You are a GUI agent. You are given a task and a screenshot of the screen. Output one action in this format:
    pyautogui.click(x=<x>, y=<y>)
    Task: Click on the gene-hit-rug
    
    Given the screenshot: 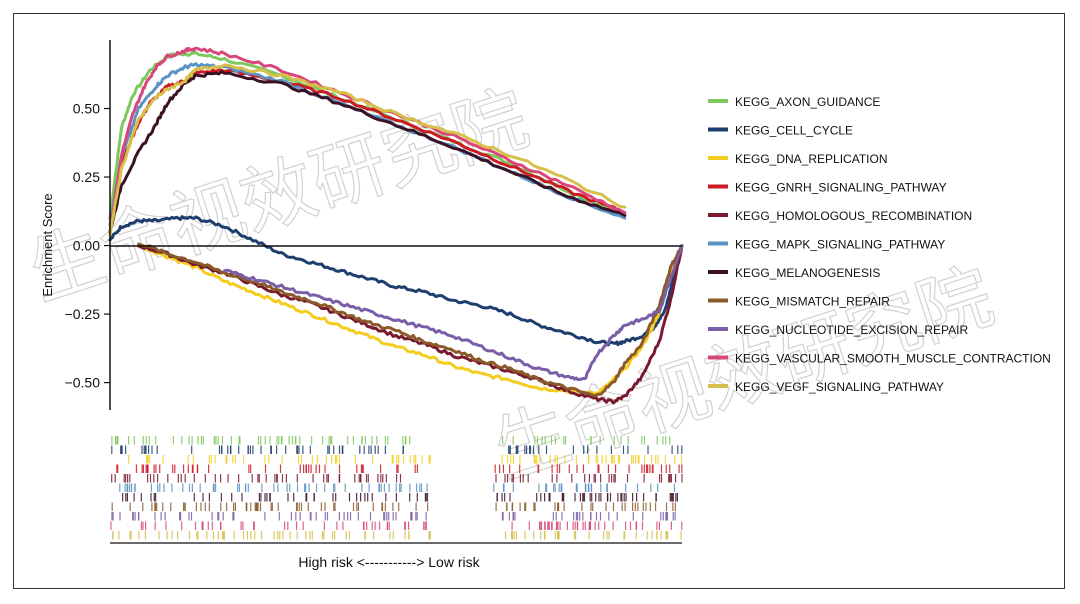 What is the action you would take?
    pyautogui.click(x=396, y=488)
    